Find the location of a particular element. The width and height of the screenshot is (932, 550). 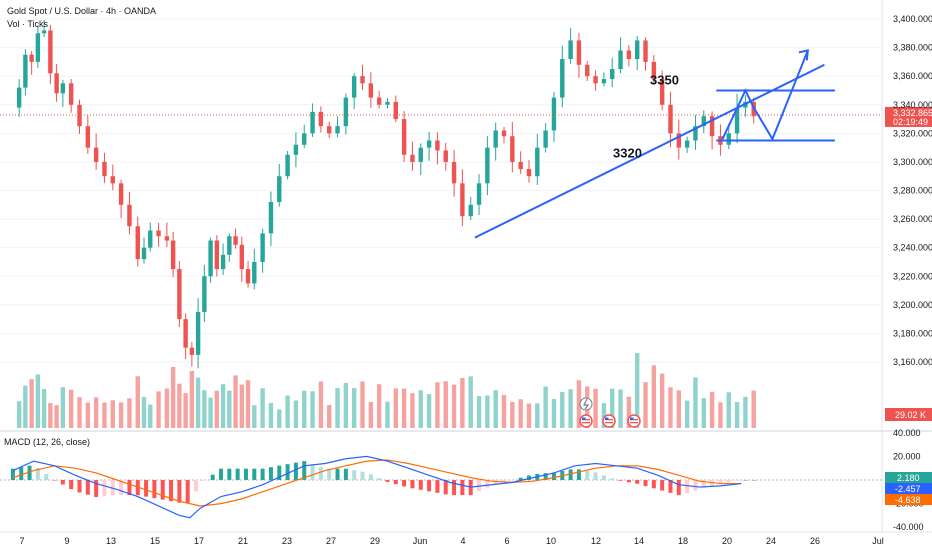

drawing-overlays: 3350 3320 is located at coordinates (654, 144).